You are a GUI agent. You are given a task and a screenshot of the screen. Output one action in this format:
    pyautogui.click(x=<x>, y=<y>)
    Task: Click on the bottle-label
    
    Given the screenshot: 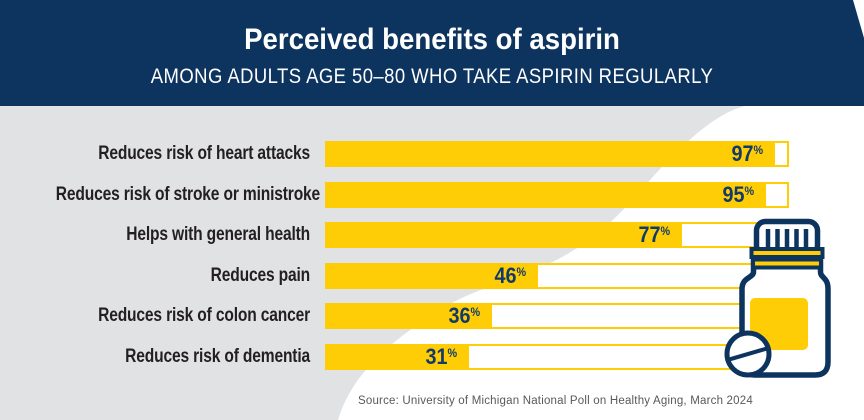 What is the action you would take?
    pyautogui.click(x=779, y=324)
    